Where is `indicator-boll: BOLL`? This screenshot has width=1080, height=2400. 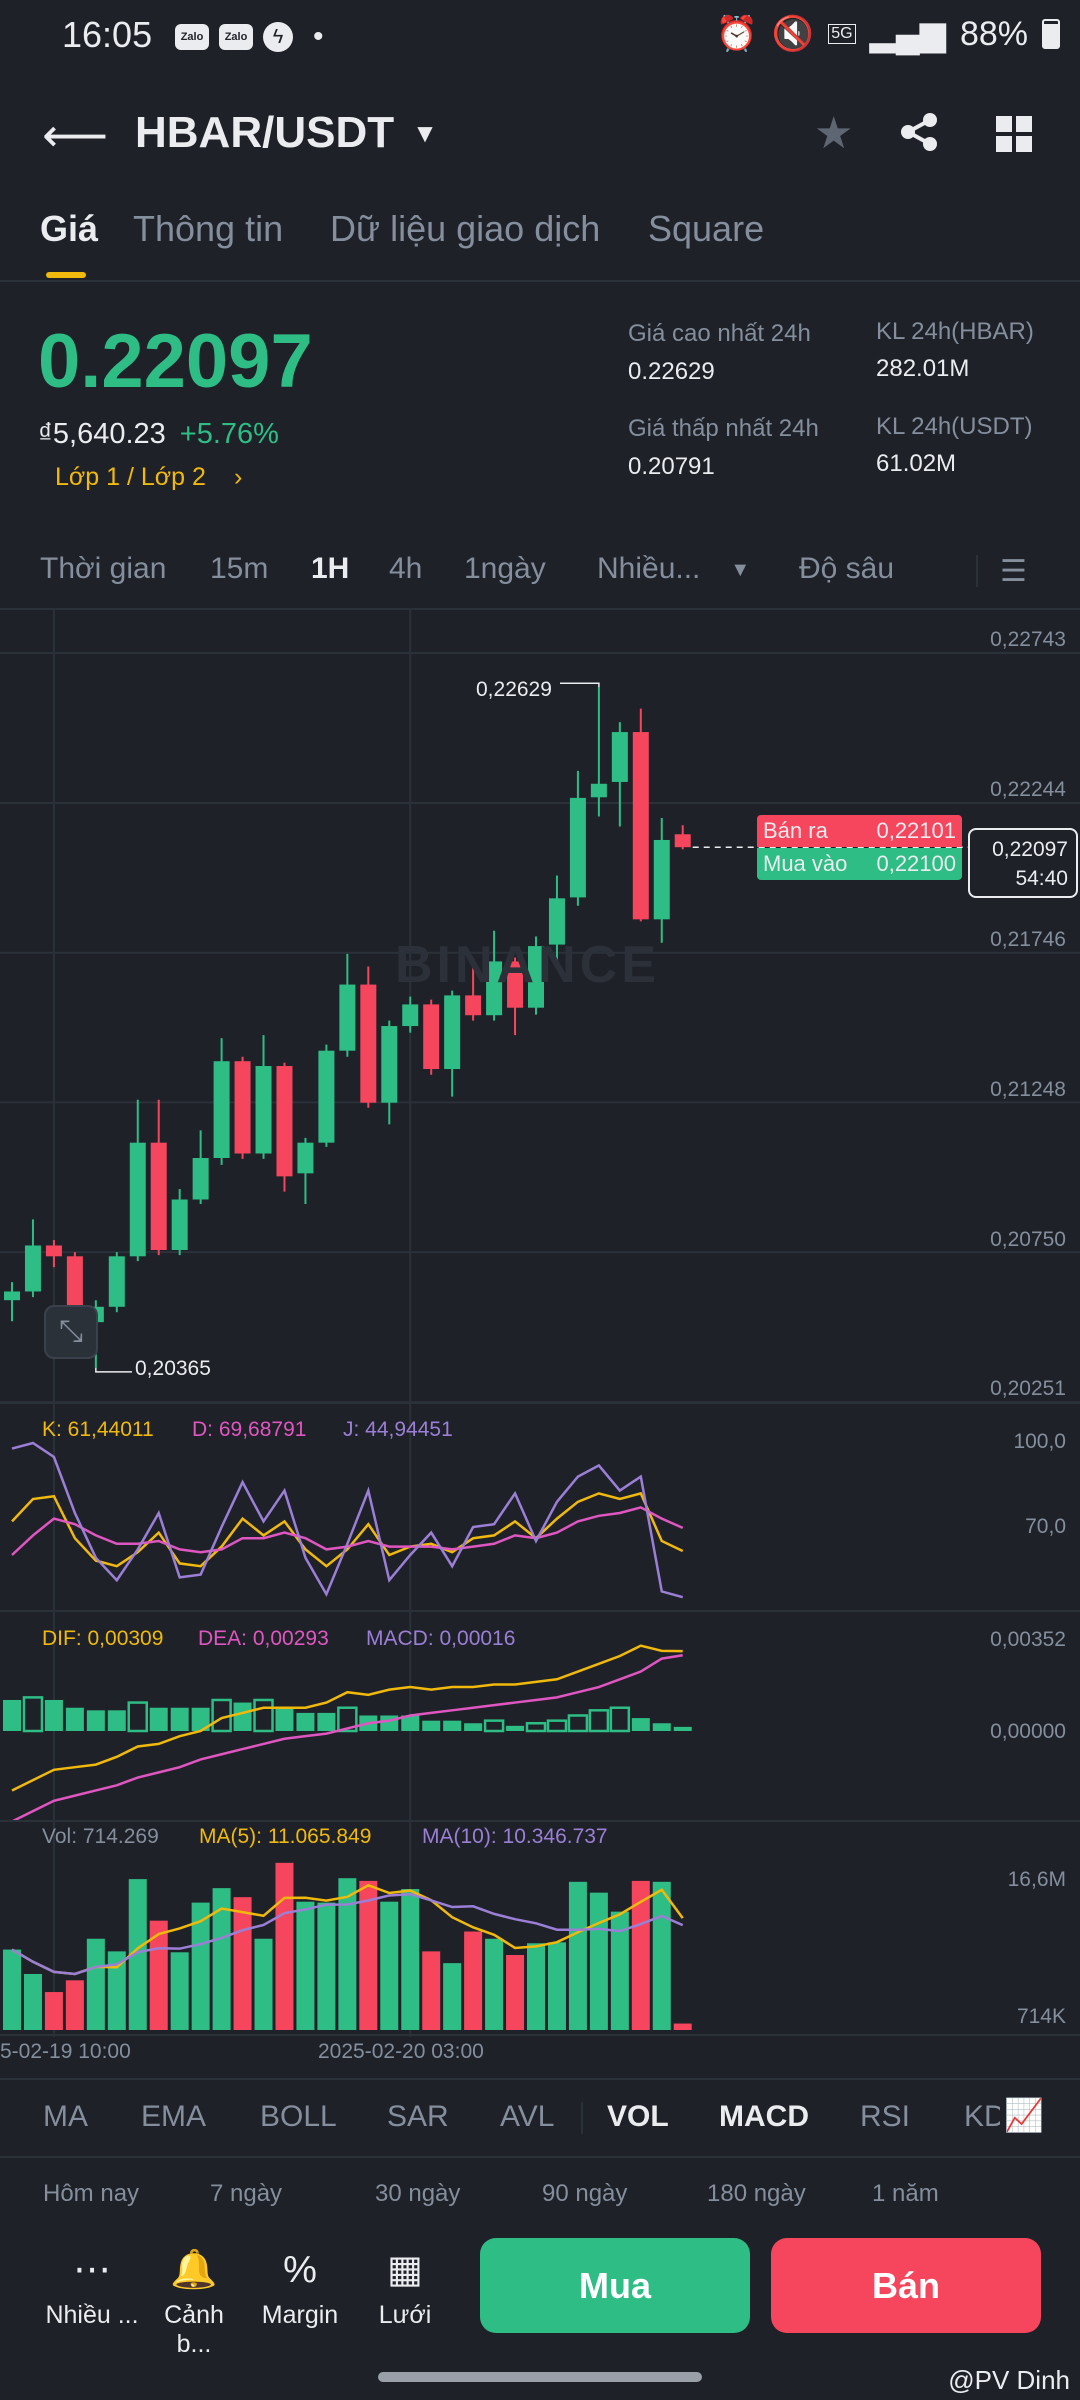
indicator-boll: BOLL is located at coordinates (298, 2116).